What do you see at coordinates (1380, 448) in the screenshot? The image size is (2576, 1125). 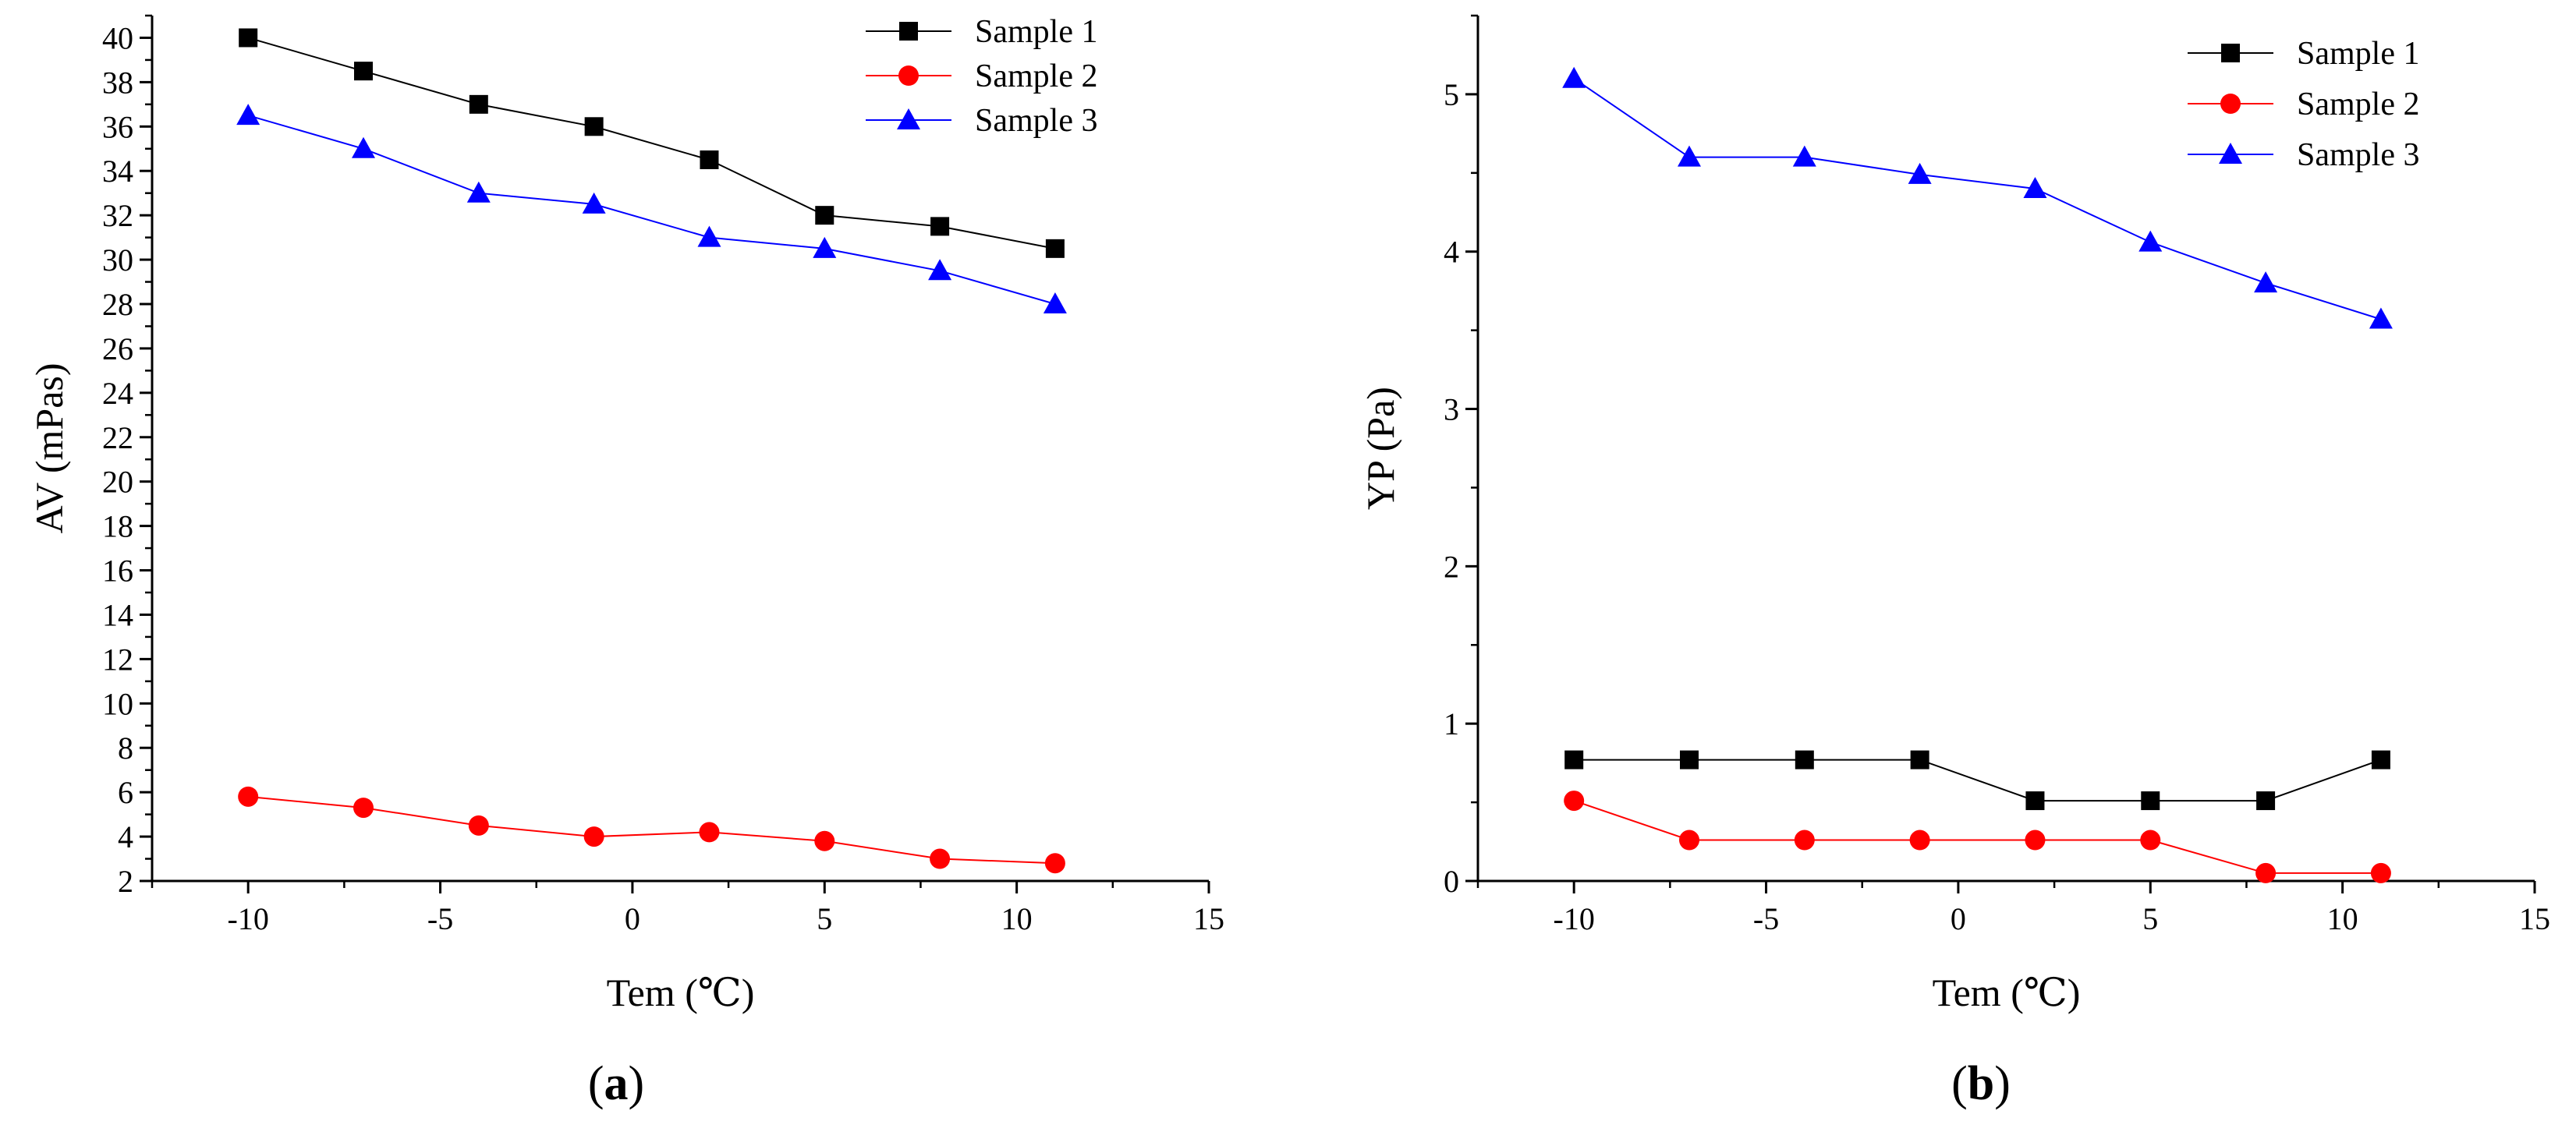 I see `y-axis-title: YP (Pa)` at bounding box center [1380, 448].